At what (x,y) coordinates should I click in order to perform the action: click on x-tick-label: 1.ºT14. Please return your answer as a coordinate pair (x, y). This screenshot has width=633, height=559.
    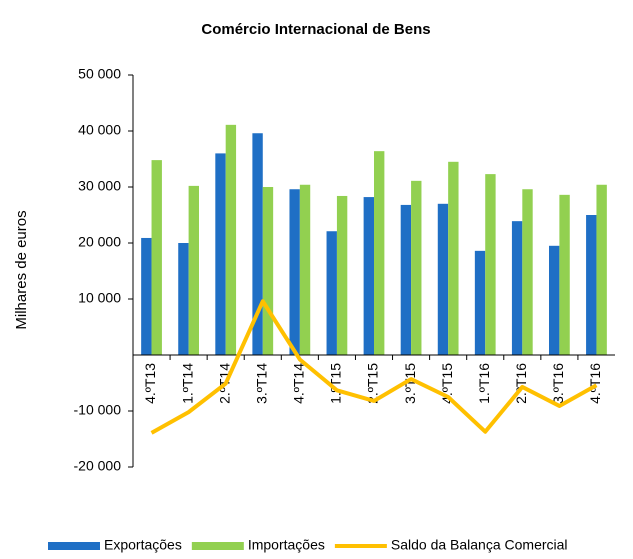
    Looking at the image, I should click on (187, 383).